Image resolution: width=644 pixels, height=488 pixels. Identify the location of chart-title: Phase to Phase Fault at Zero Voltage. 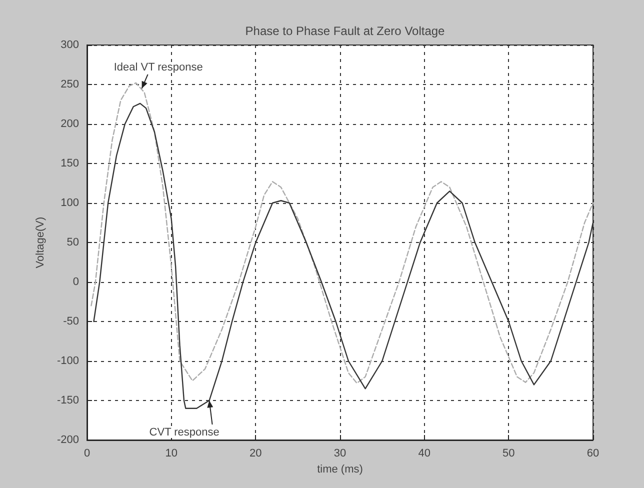
(345, 31).